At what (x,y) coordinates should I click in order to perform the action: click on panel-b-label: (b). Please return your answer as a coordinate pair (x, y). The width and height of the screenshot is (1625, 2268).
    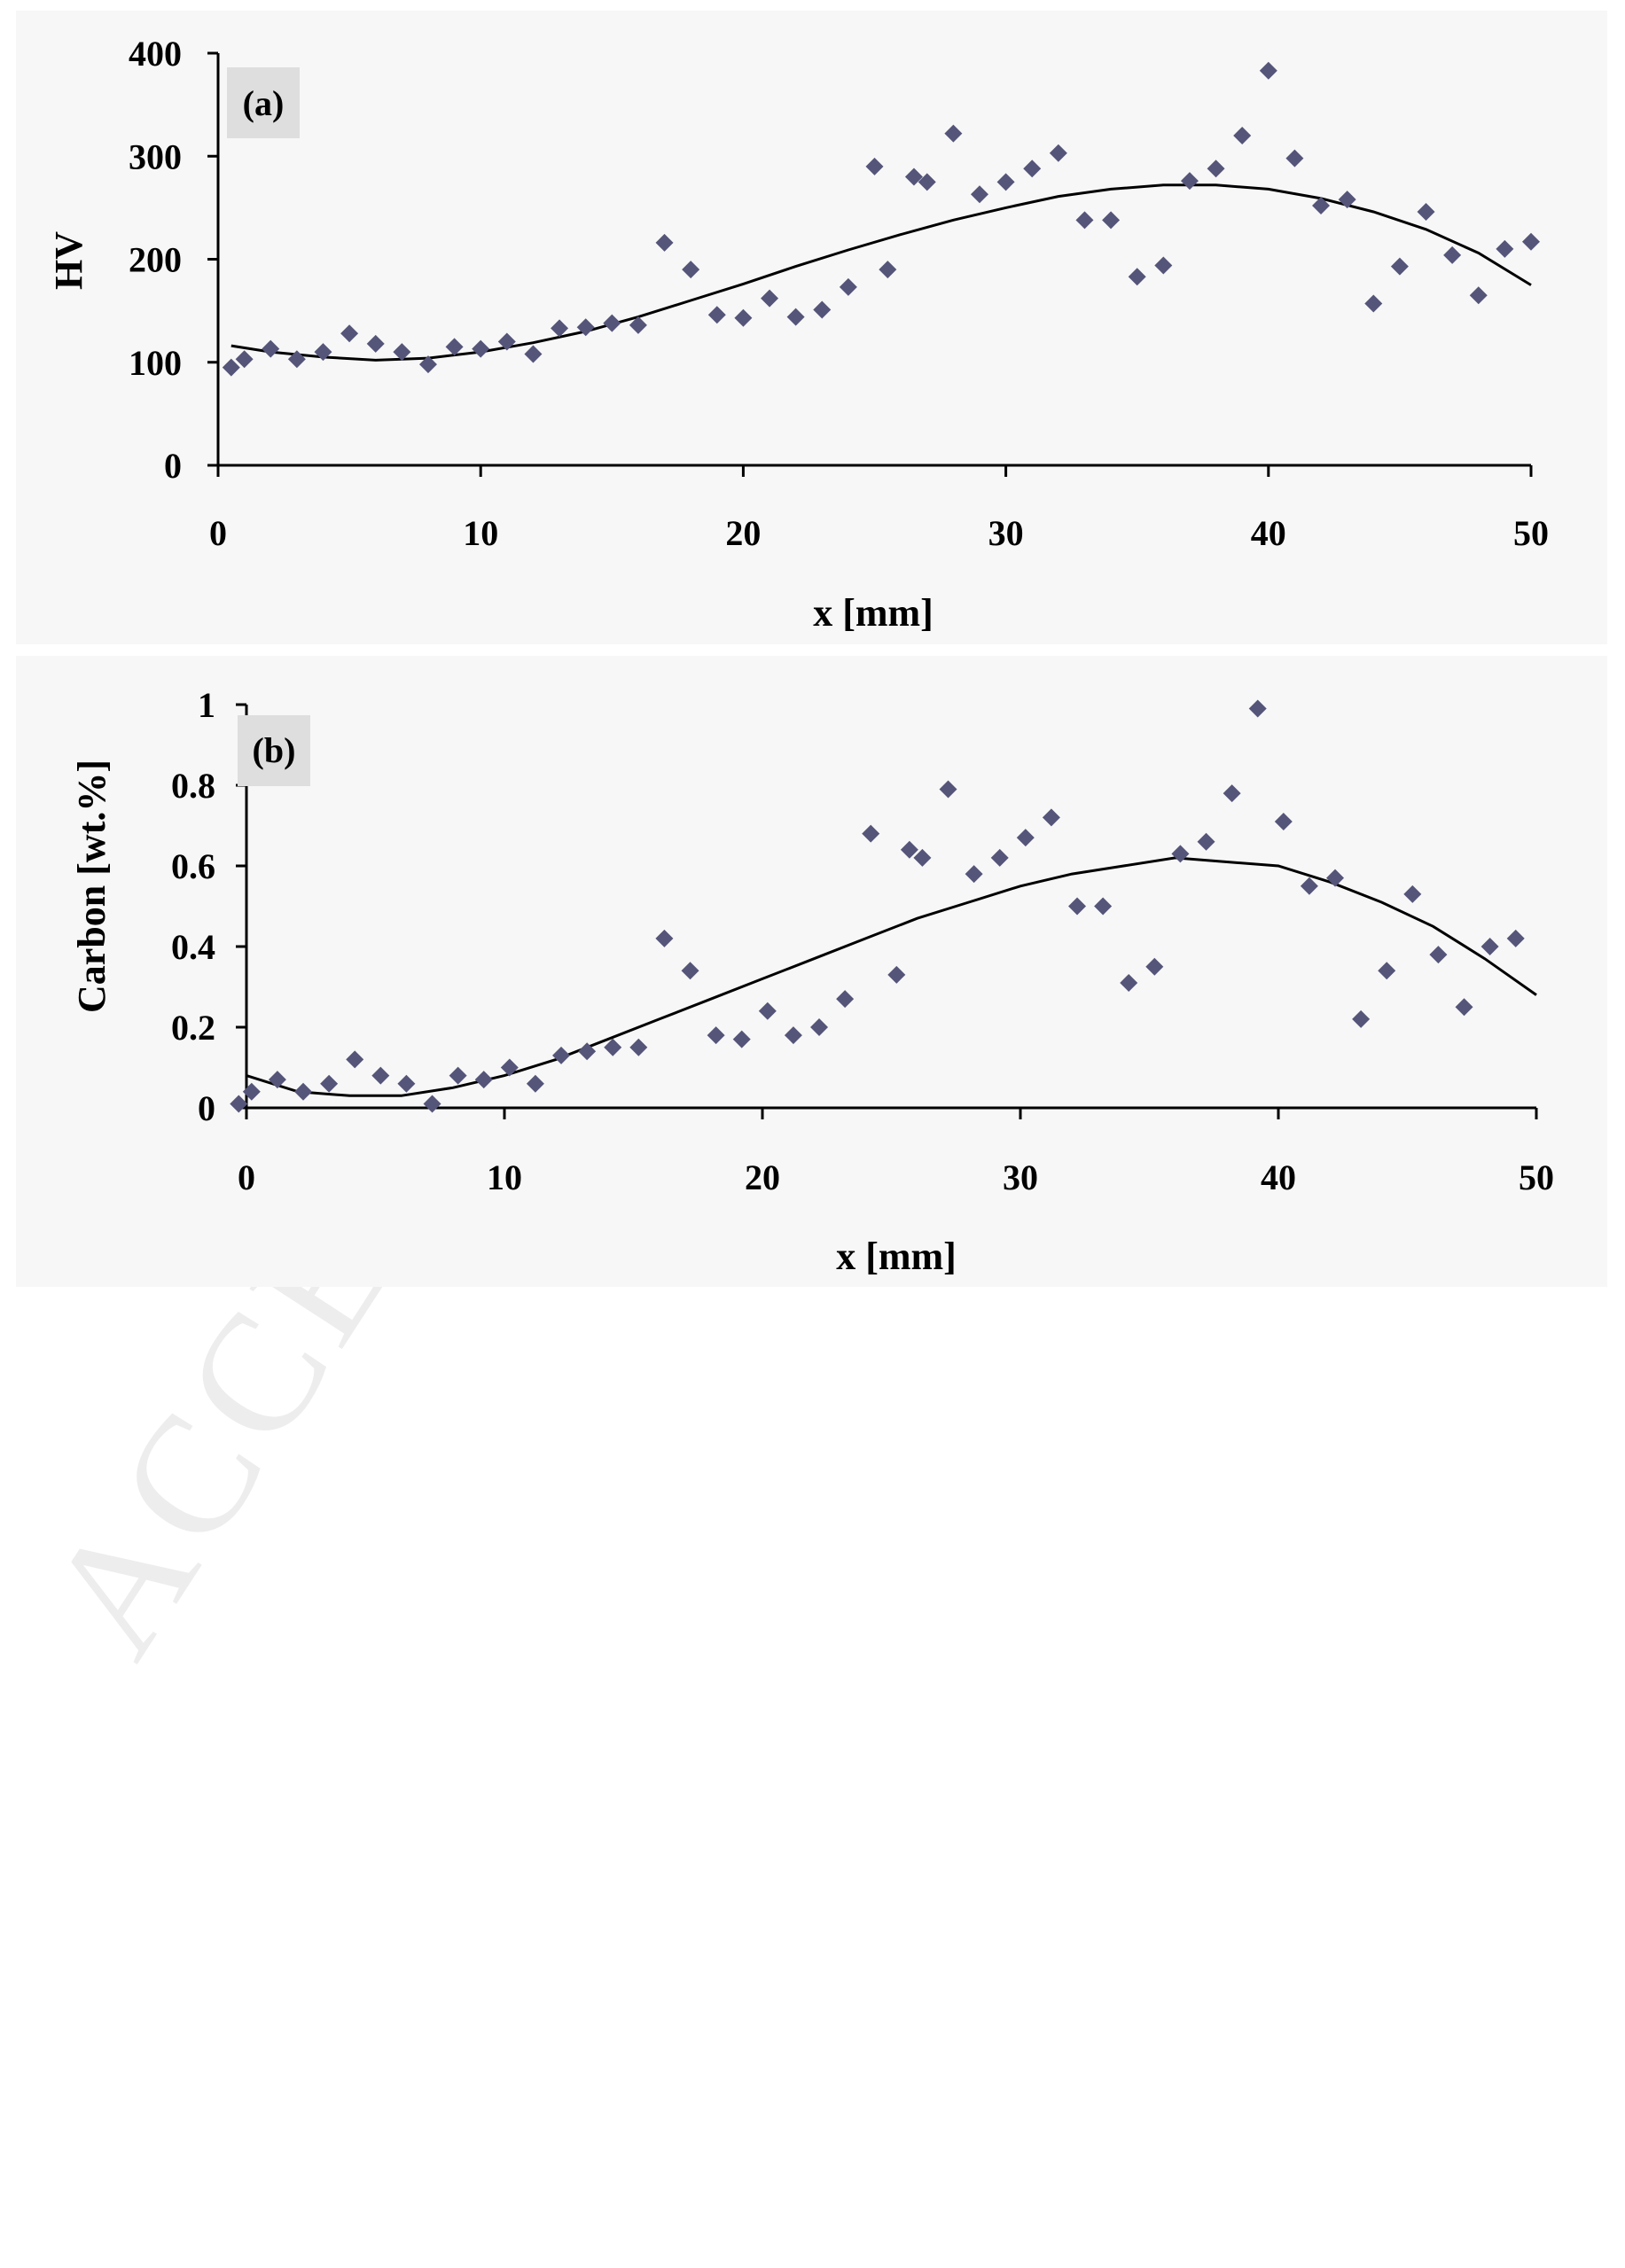
    Looking at the image, I should click on (274, 750).